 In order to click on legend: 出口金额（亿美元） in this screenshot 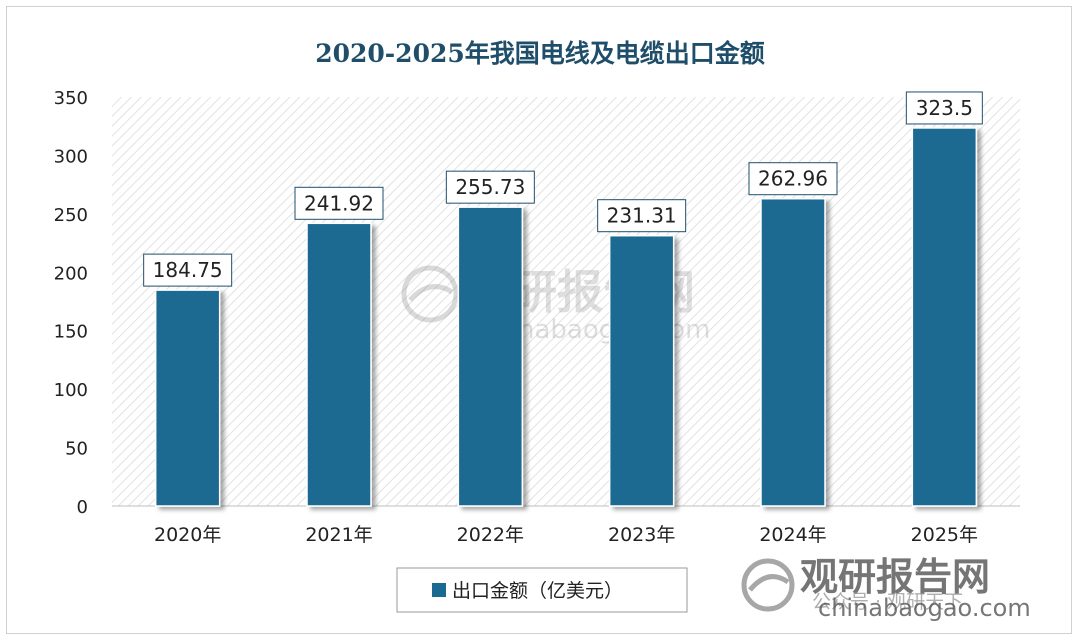, I will do `click(542, 590)`.